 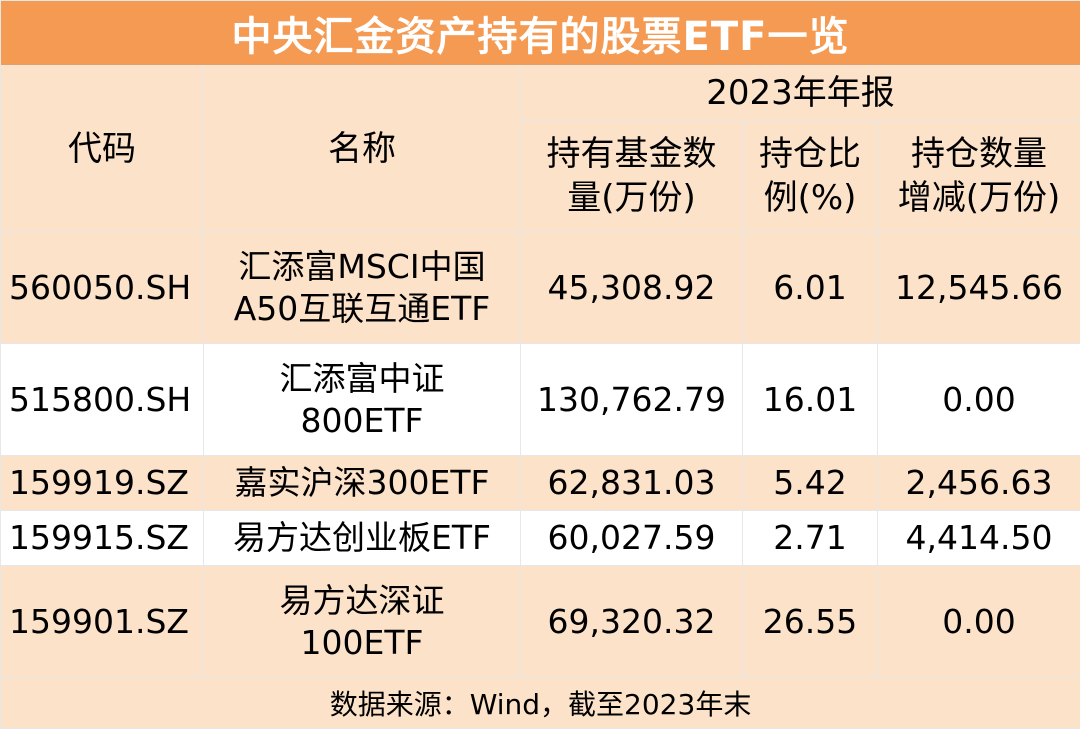 I want to click on footer-row: 数据来源：Wind，截至2023年末, so click(x=540, y=703).